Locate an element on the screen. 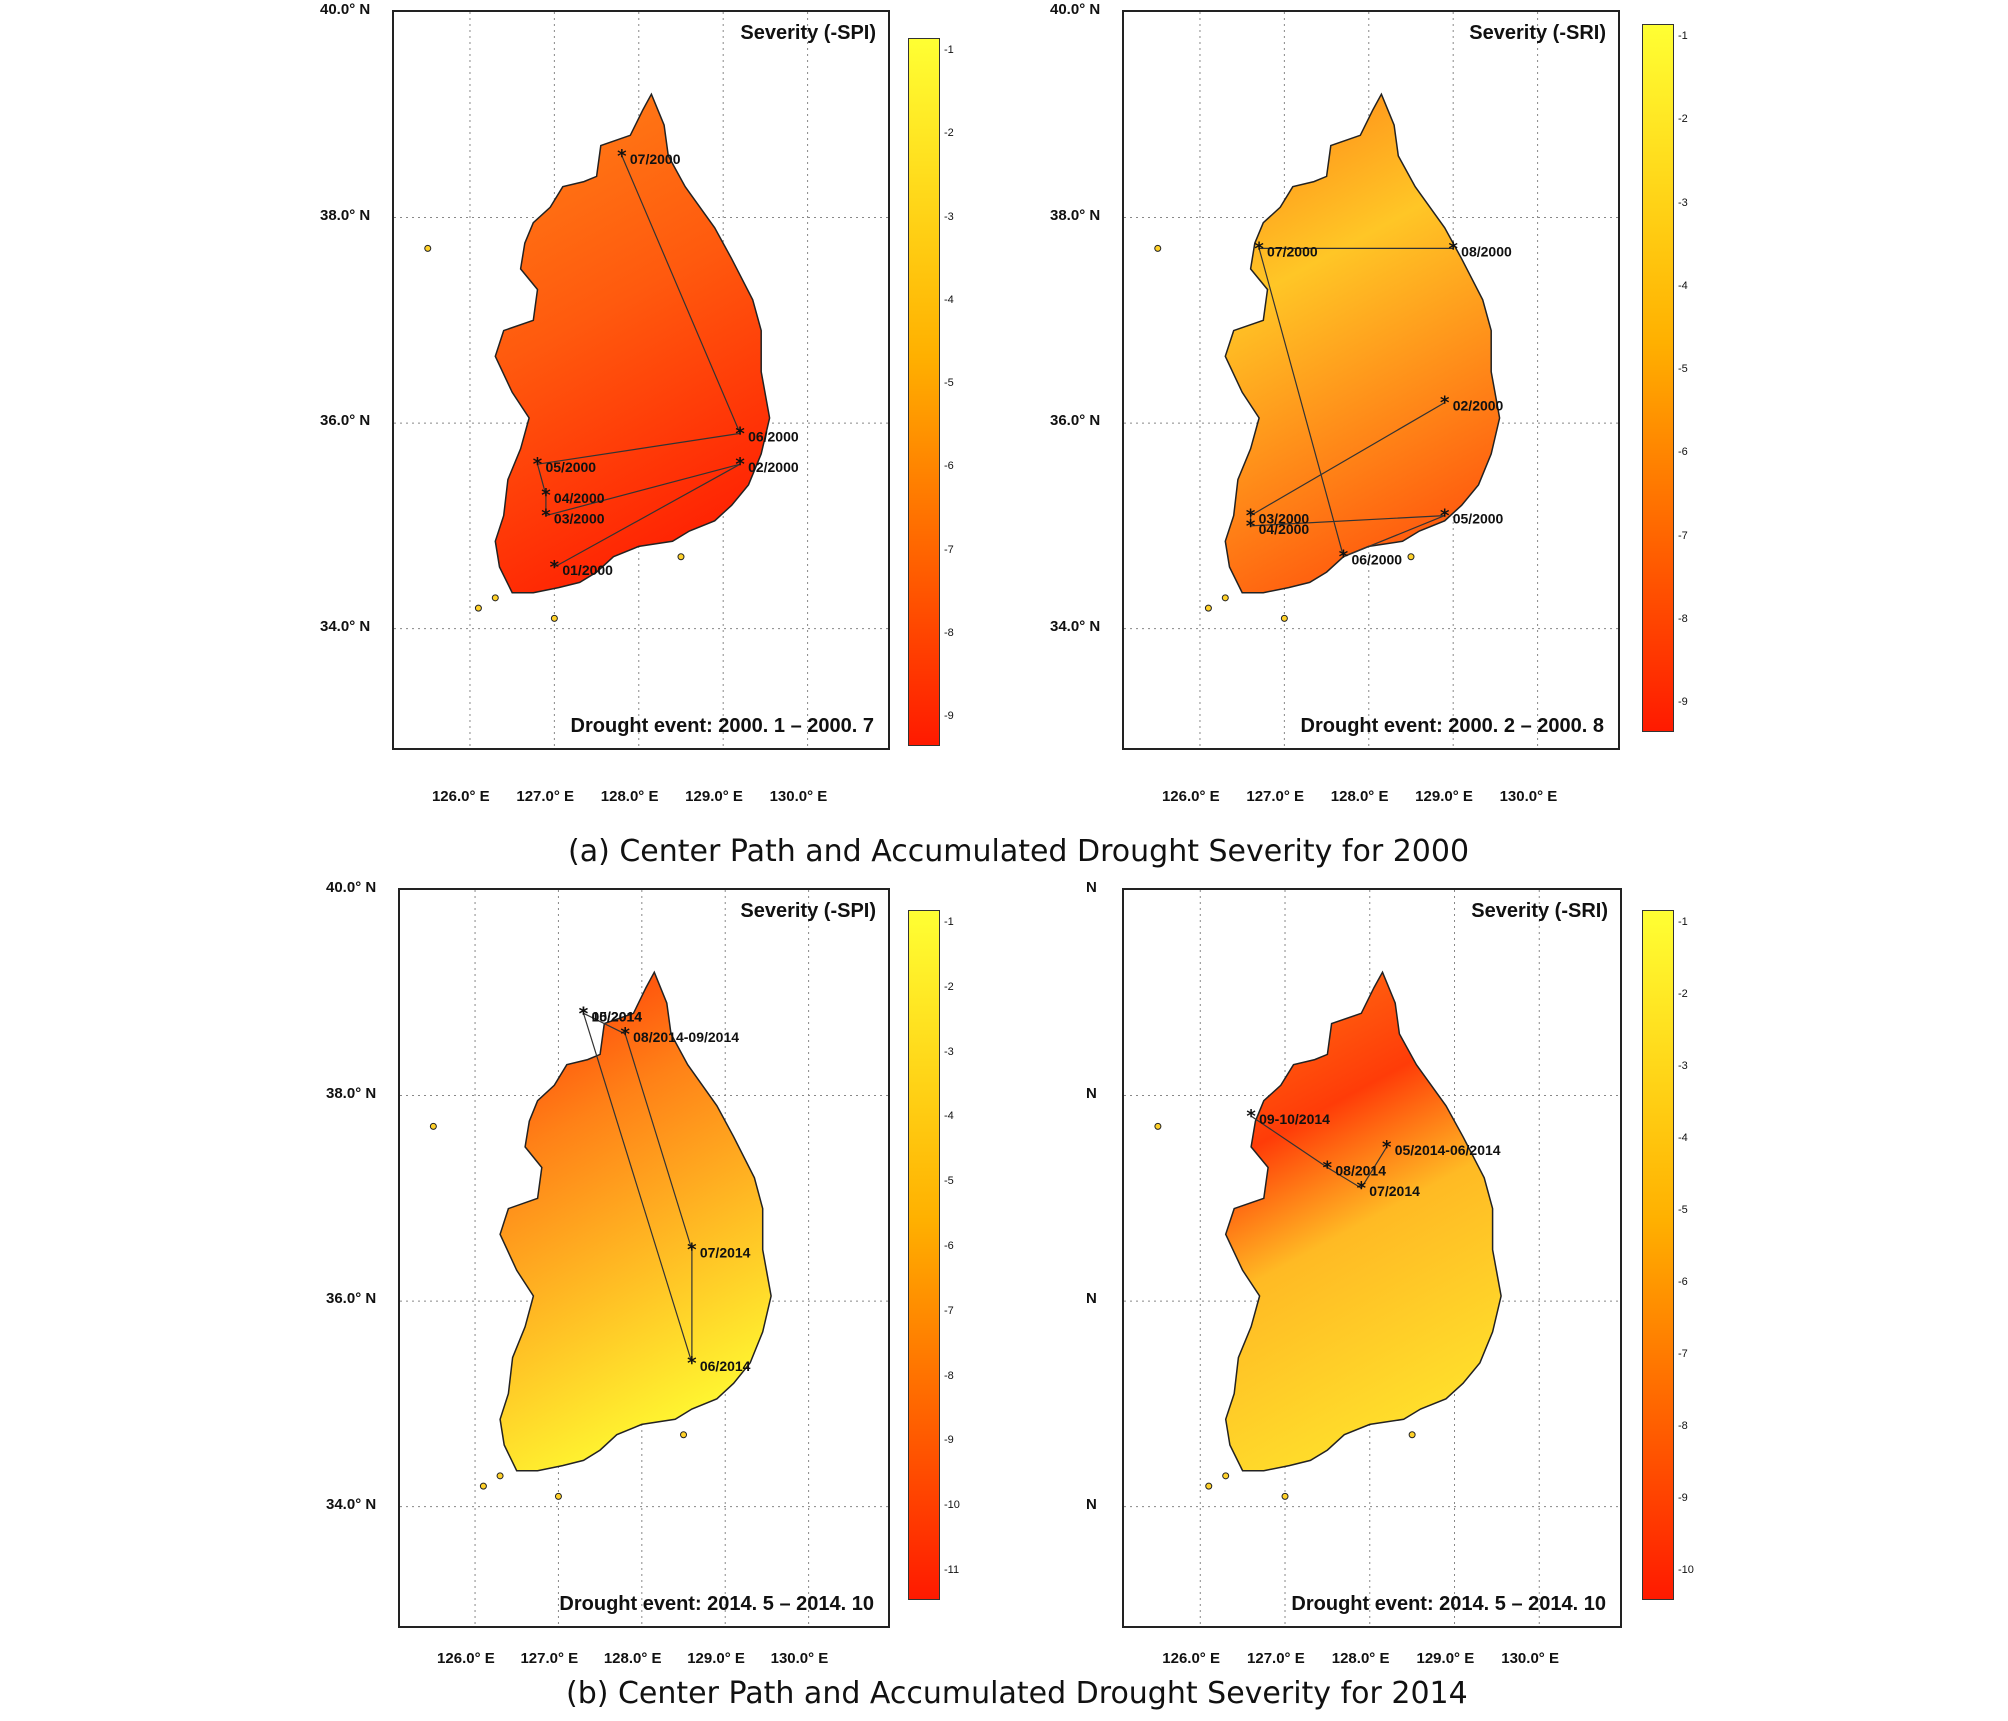 The height and width of the screenshot is (1721, 2008). longitude-label: 127.0° E is located at coordinates (545, 796).